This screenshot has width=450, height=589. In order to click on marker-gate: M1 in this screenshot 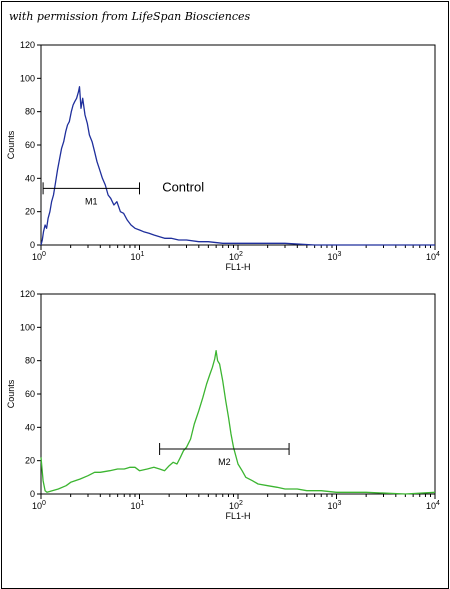, I will do `click(91, 194)`.